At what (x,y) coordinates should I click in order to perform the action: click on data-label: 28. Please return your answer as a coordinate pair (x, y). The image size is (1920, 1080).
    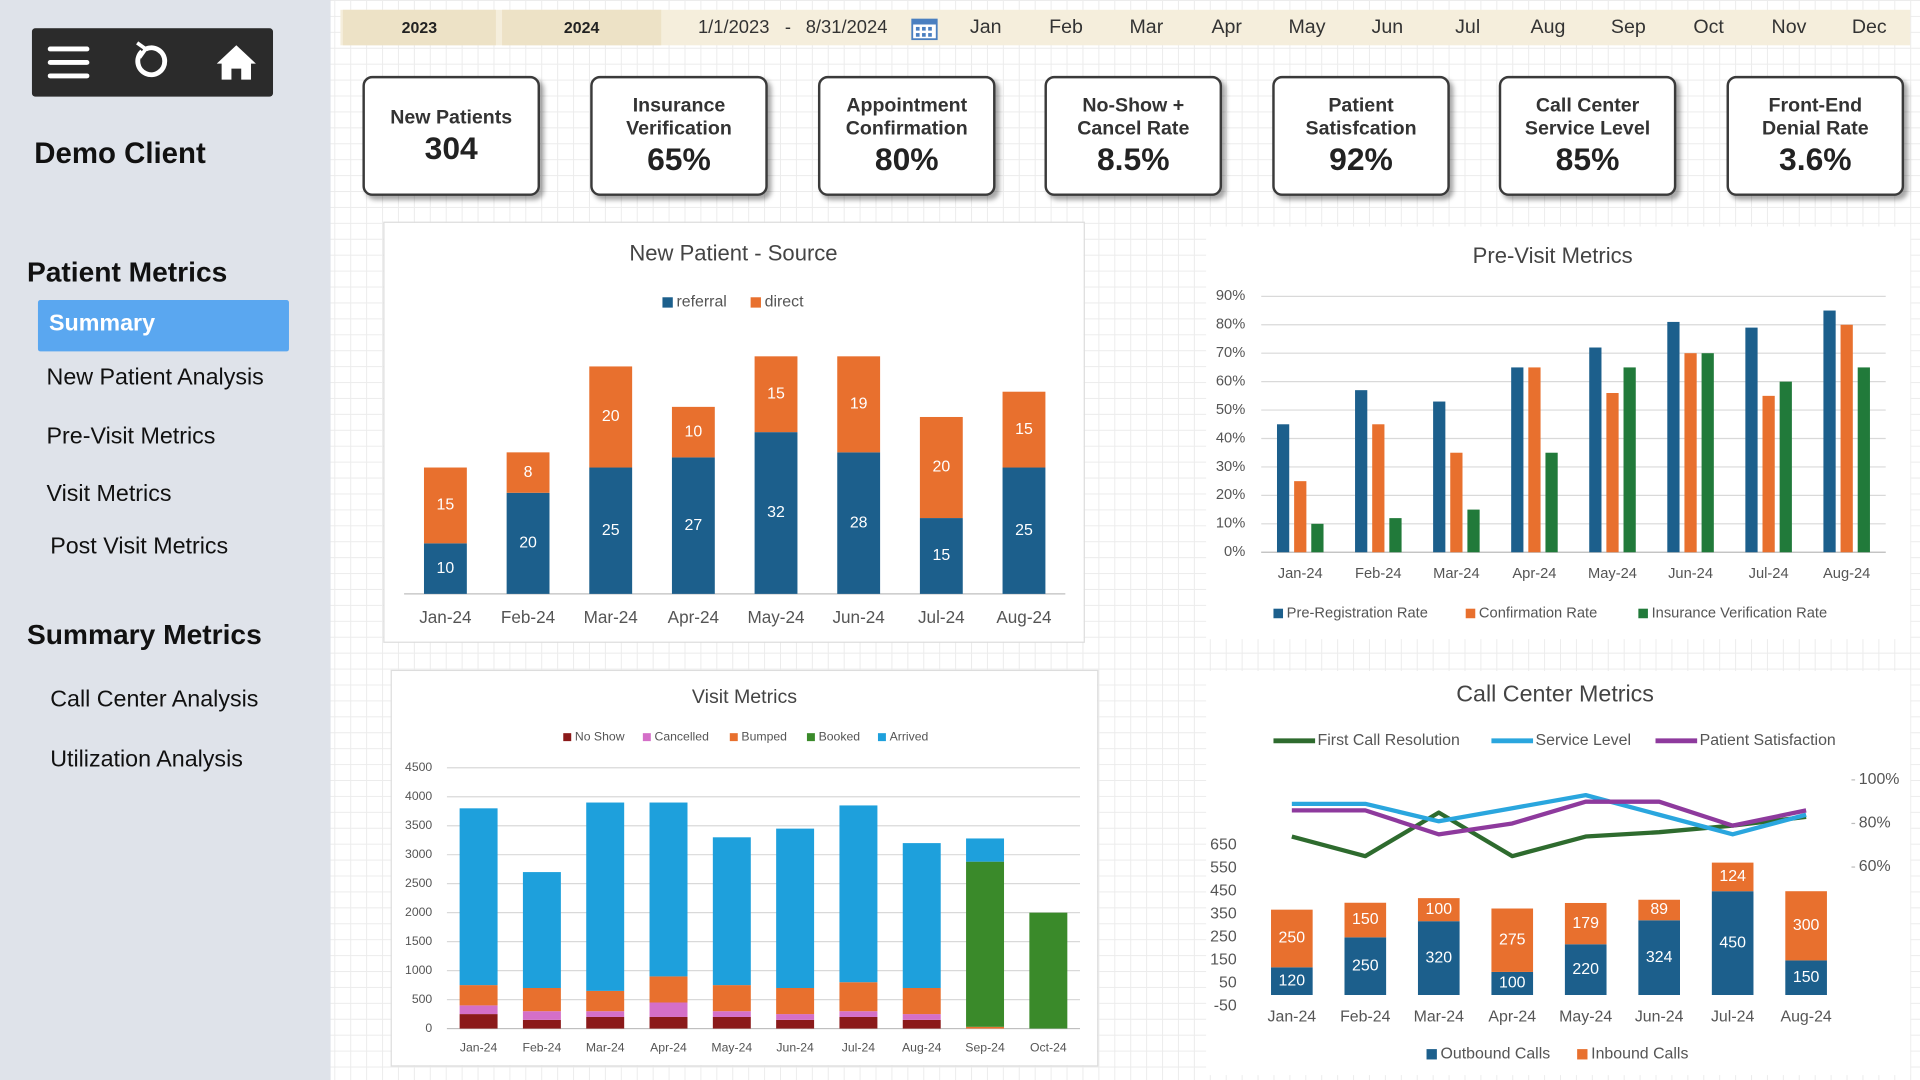
    Looking at the image, I should click on (859, 522).